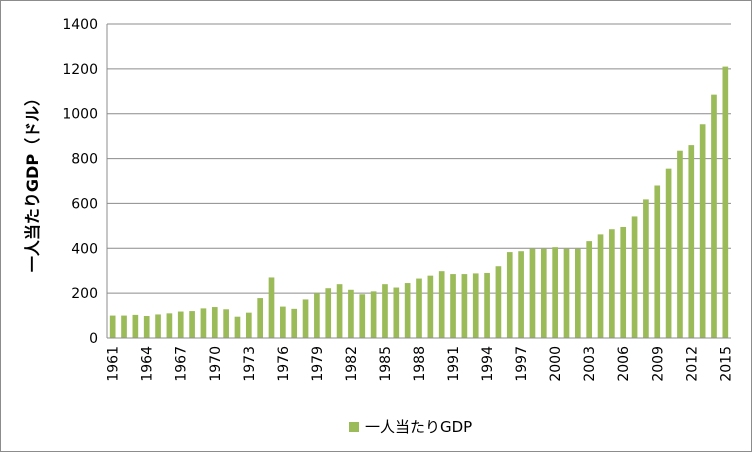 The height and width of the screenshot is (452, 752). What do you see at coordinates (464, 306) in the screenshot?
I see `bar-1992` at bounding box center [464, 306].